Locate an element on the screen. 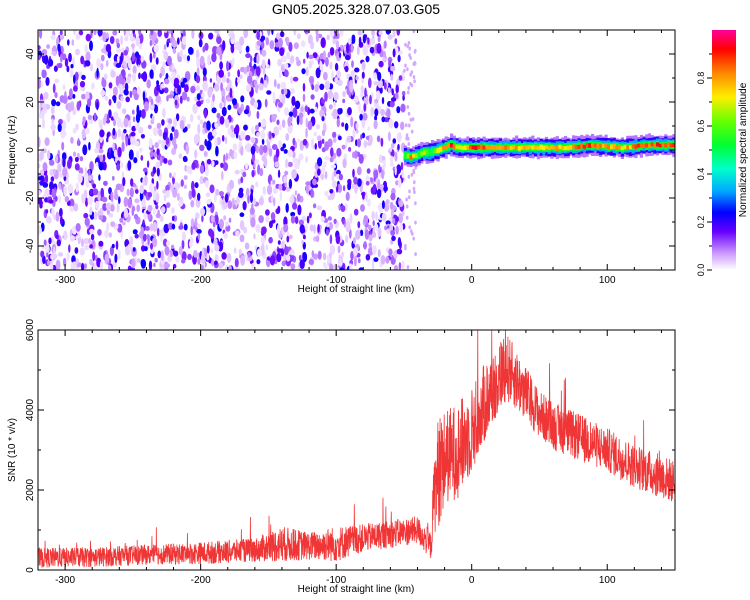 The width and height of the screenshot is (750, 600). y-tick-label: 40 is located at coordinates (30, 54).